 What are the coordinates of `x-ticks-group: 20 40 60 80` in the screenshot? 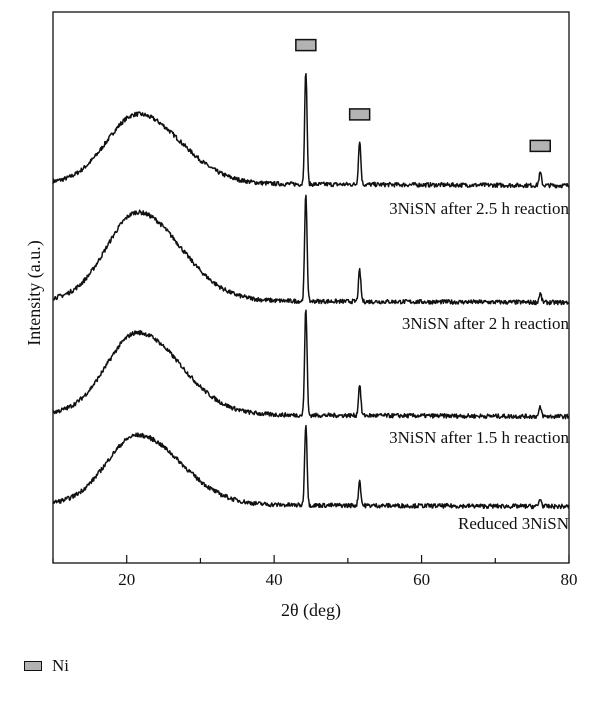 It's located at (315, 572).